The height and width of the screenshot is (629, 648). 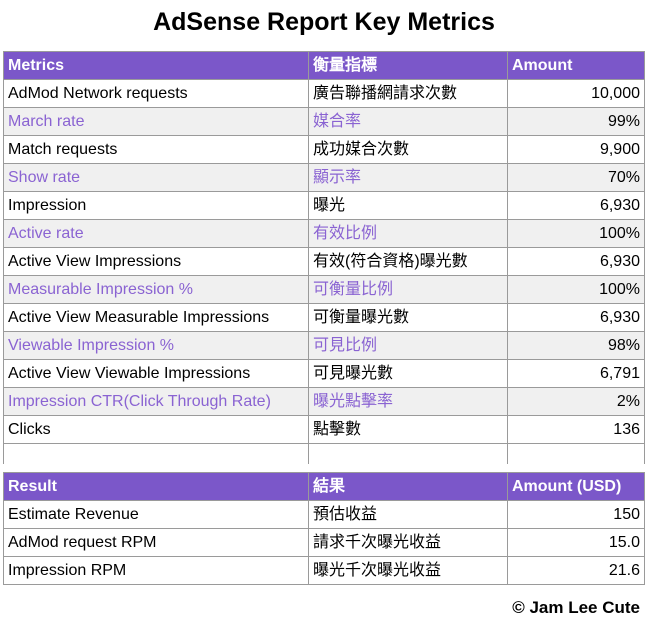 What do you see at coordinates (408, 121) in the screenshot?
I see `metric-name-zh: 媒合率` at bounding box center [408, 121].